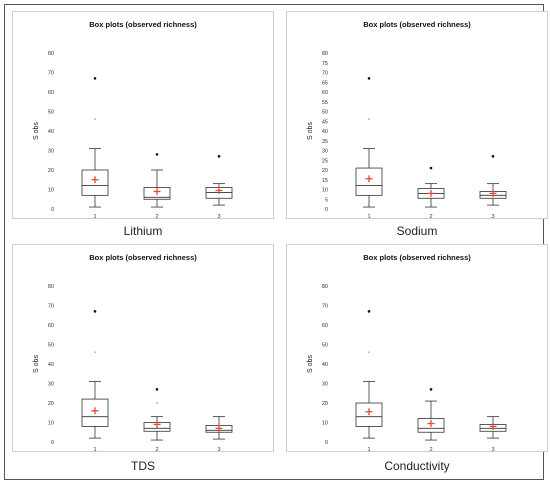 Image resolution: width=550 pixels, height=486 pixels. I want to click on y-tick-label: 15, so click(325, 181).